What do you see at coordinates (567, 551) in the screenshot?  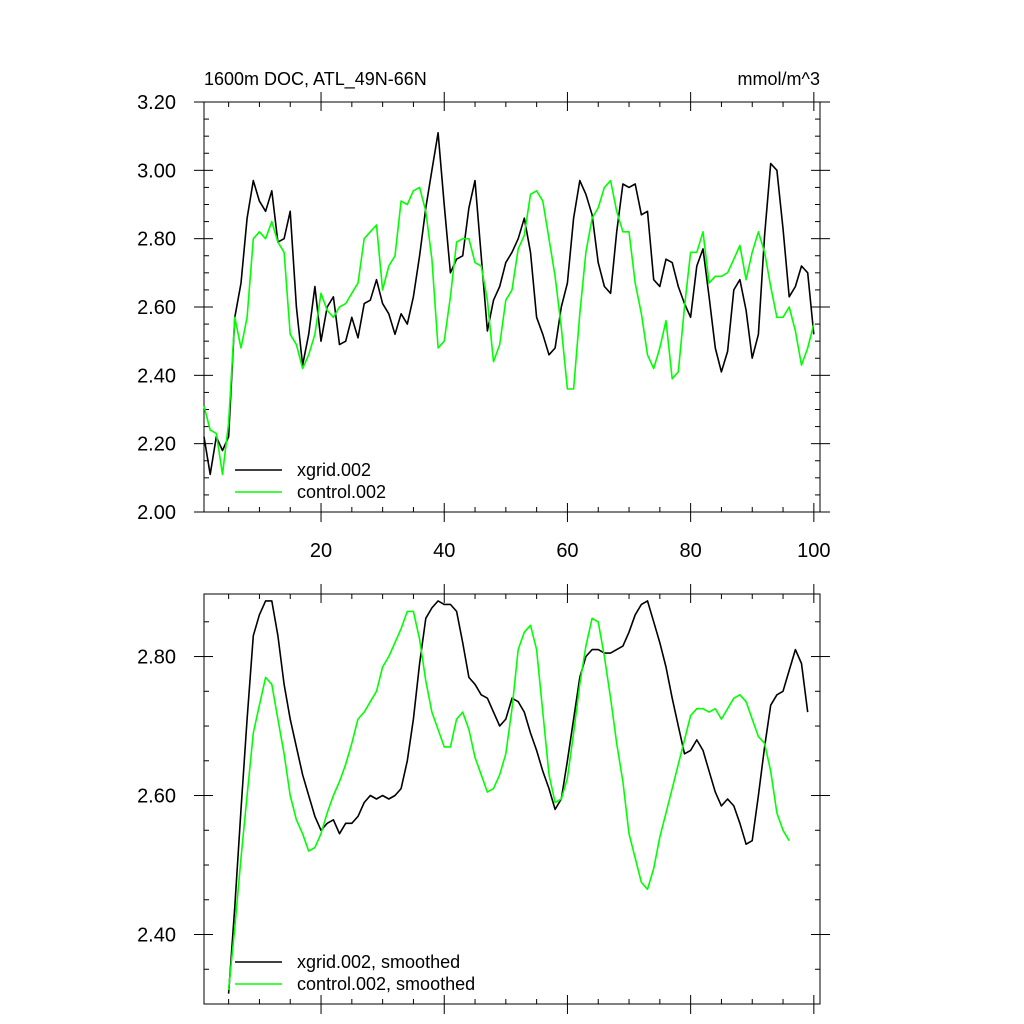 I see `x-tick-label: 60` at bounding box center [567, 551].